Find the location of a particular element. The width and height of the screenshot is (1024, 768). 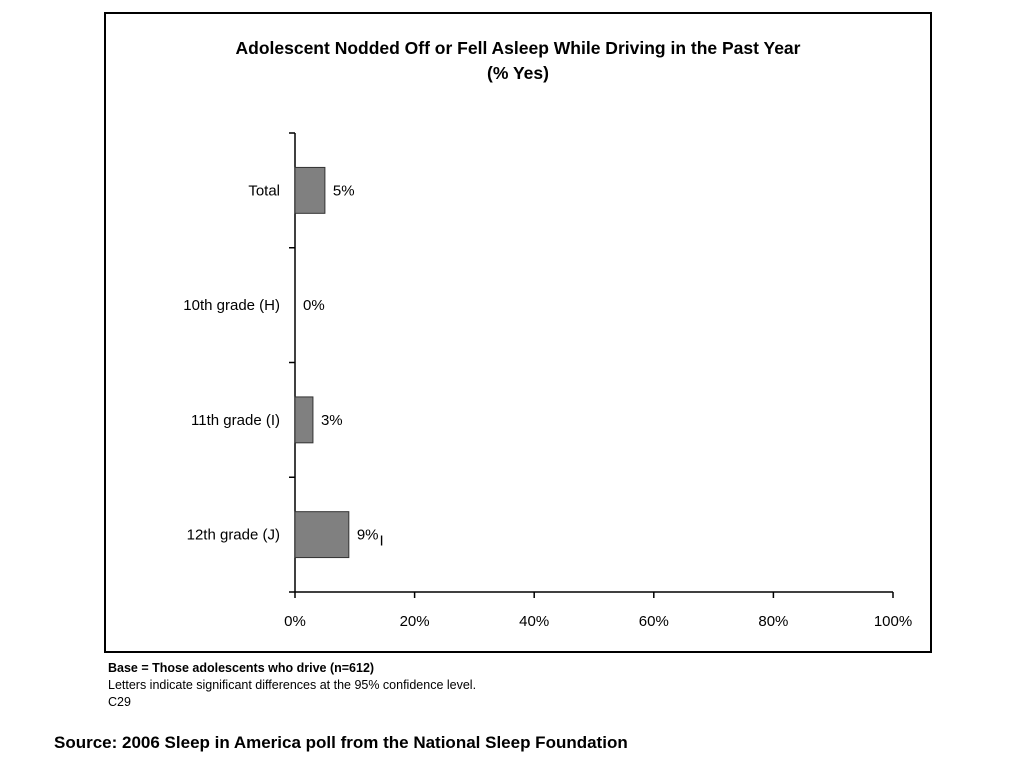

category-label: 11th grade (I) is located at coordinates (235, 420).